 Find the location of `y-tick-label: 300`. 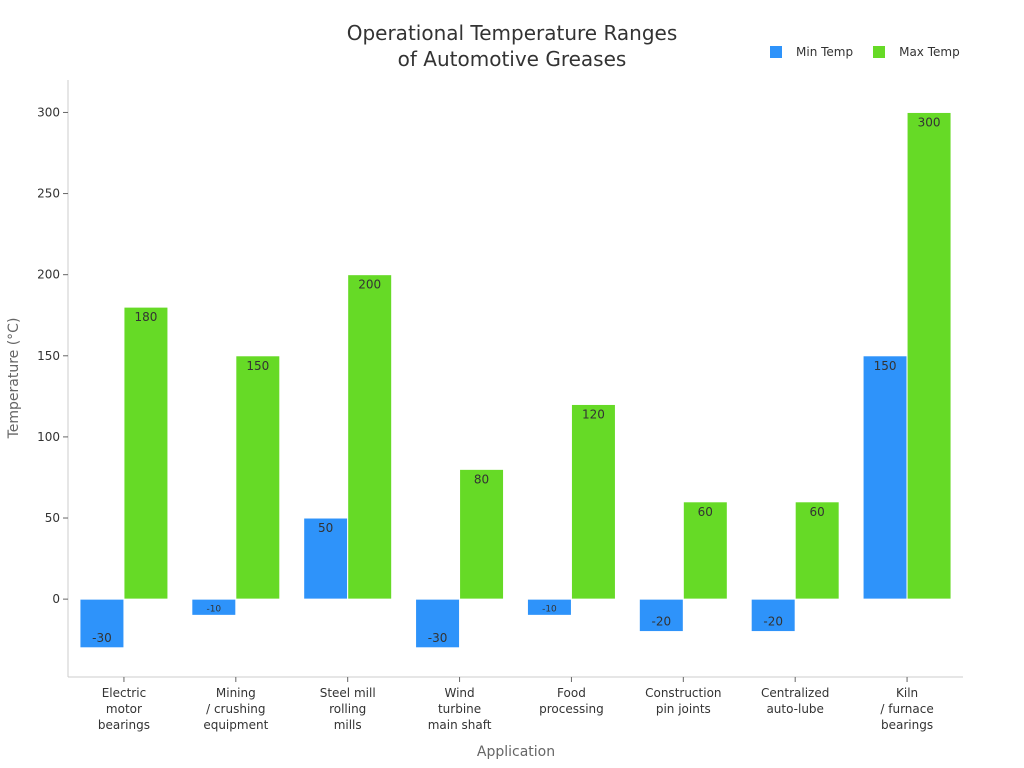

y-tick-label: 300 is located at coordinates (48, 112).